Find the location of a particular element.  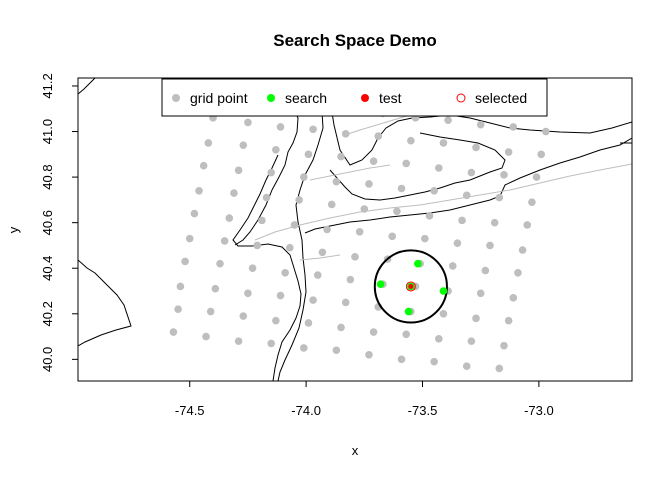

coastline-staten is located at coordinates (267, 267).